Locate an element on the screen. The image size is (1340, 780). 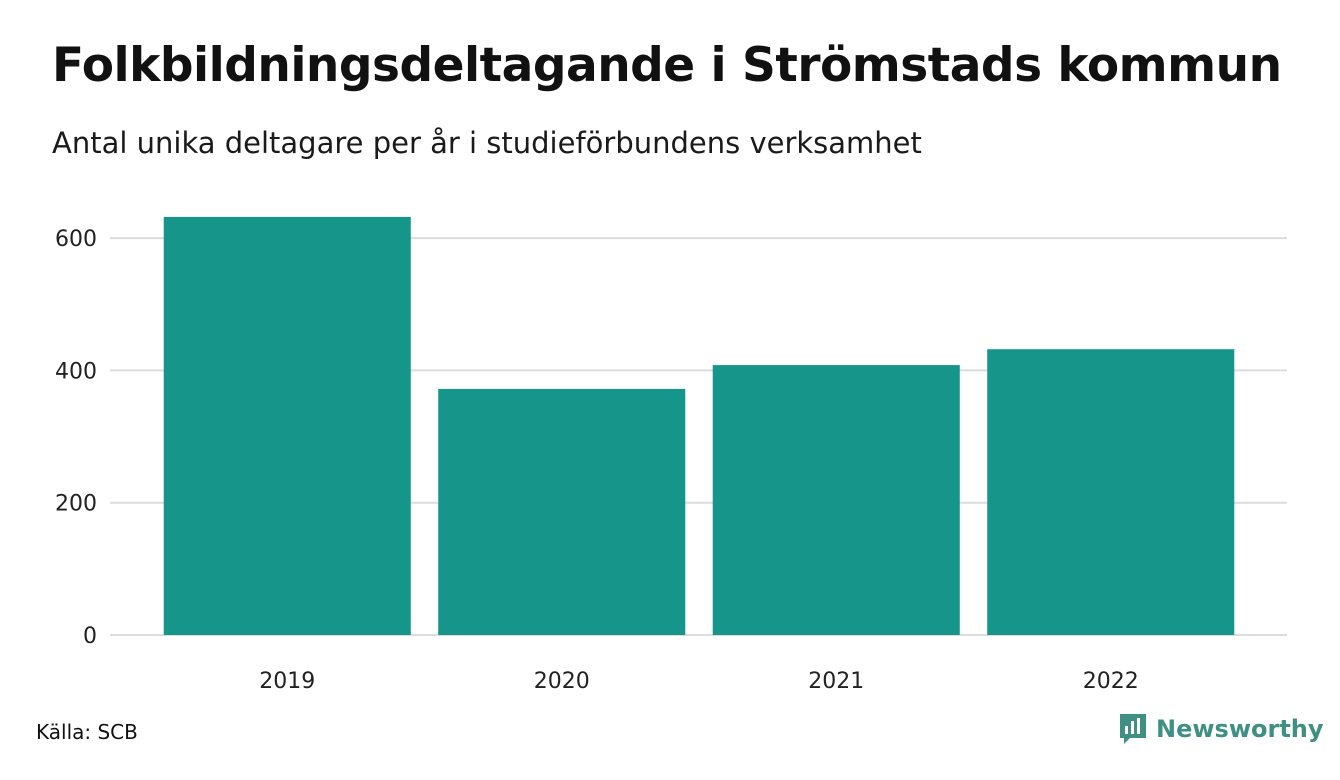
y-tick-label: 400 is located at coordinates (76, 371).